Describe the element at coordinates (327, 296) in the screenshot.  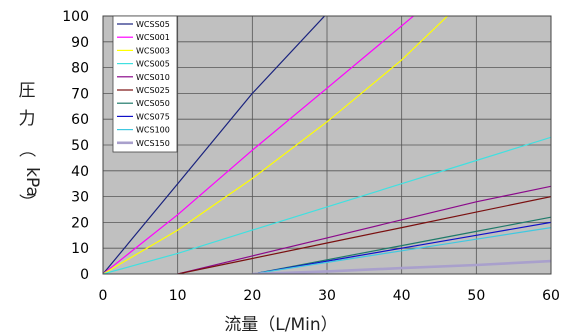
I see `x-tick-label: 30` at that location.